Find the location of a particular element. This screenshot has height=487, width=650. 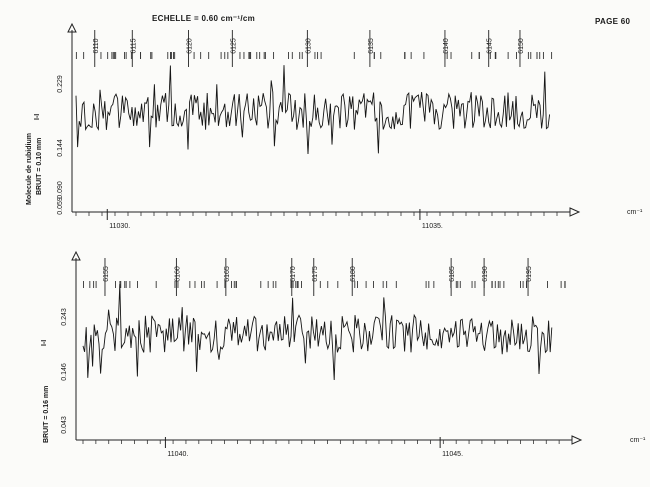

line-number-label: 6120 is located at coordinates (190, 46).